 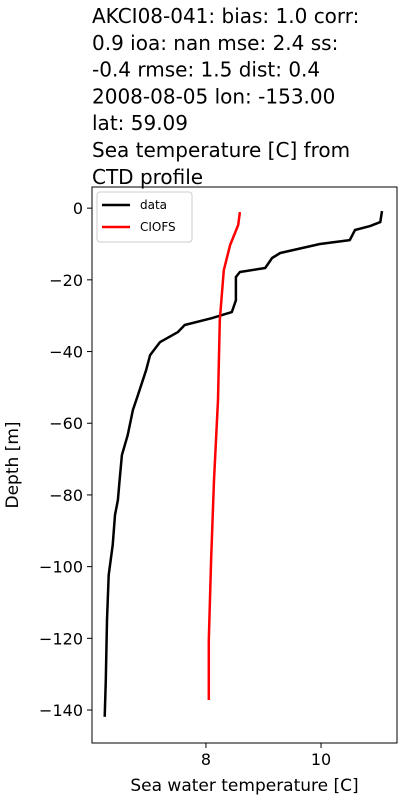 What do you see at coordinates (206, 759) in the screenshot?
I see `x-tick-label: 8` at bounding box center [206, 759].